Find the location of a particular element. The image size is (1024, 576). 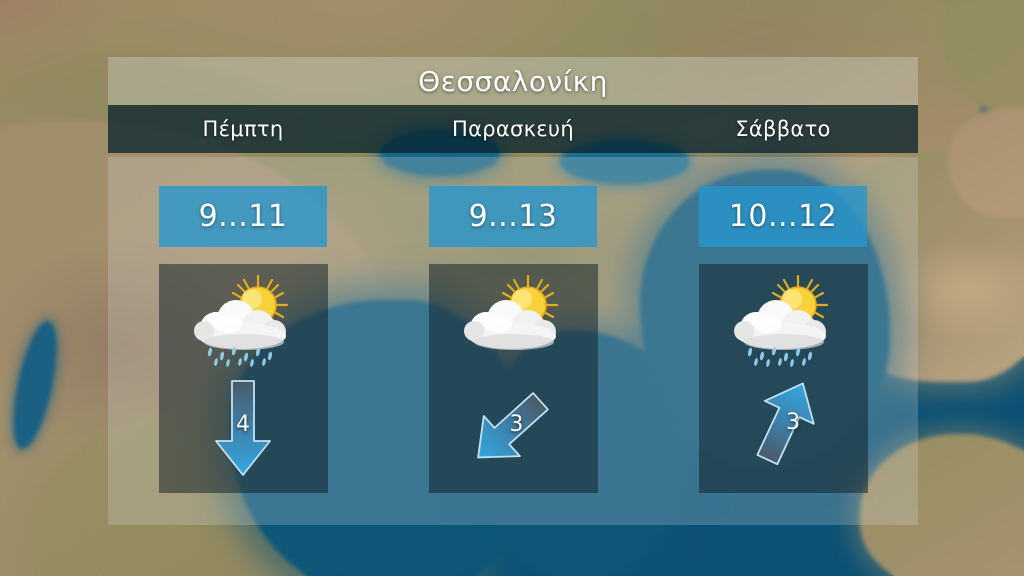

day-header-cell-1: Παρασκευή is located at coordinates (513, 129).